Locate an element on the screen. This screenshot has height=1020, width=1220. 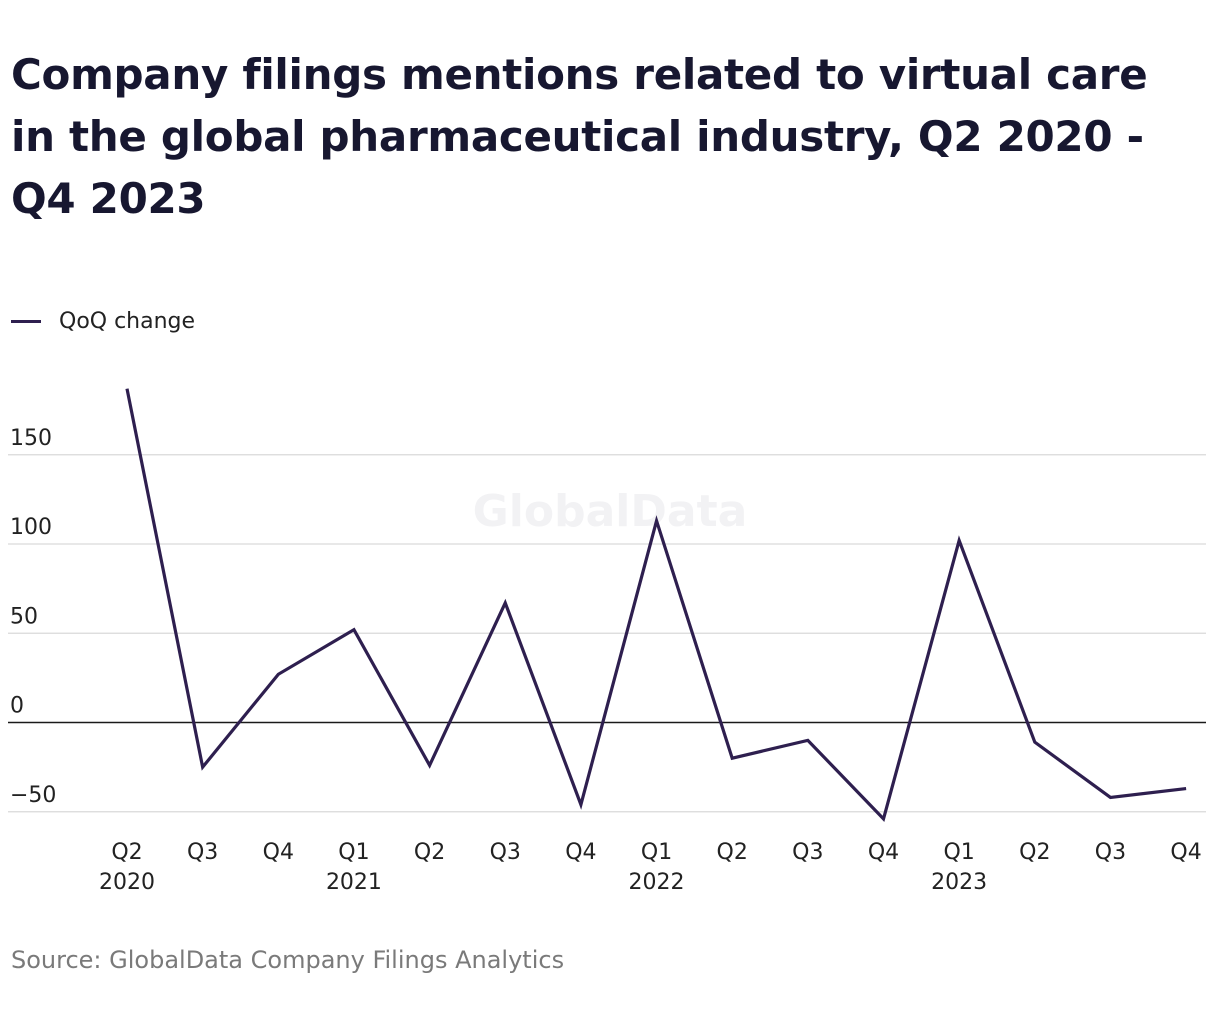
legend-swatch is located at coordinates (26, 321).